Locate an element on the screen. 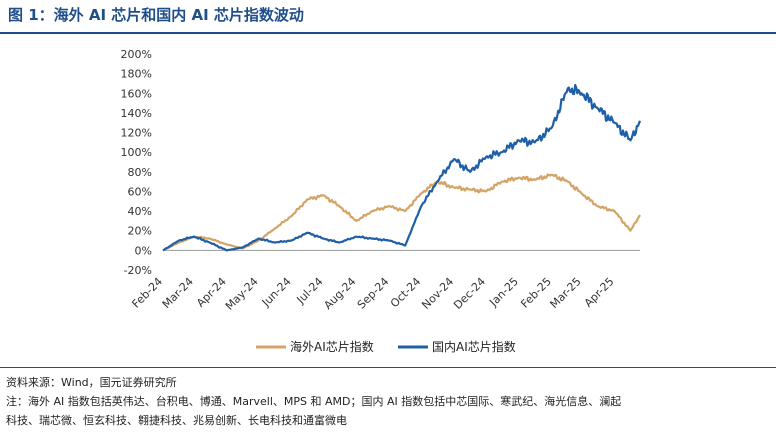 Image resolution: width=776 pixels, height=434 pixels. x-tick-label: Nov-24 is located at coordinates (437, 293).